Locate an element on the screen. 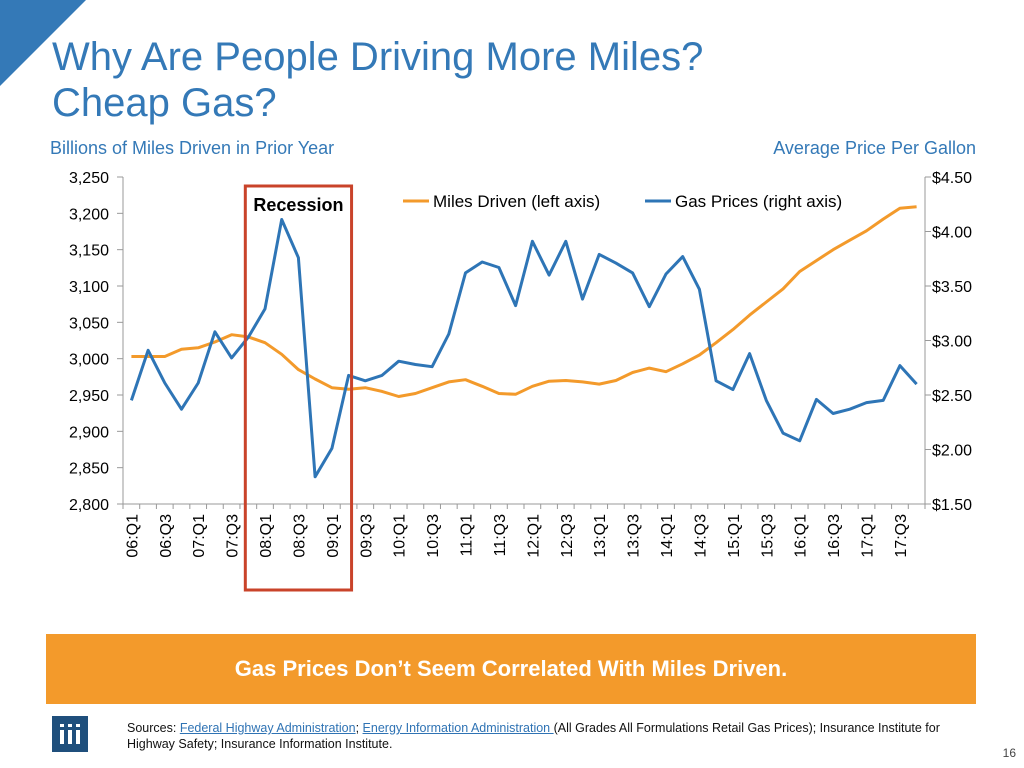 This screenshot has height=768, width=1024. right-axis-tick-label: $3.50 is located at coordinates (952, 287).